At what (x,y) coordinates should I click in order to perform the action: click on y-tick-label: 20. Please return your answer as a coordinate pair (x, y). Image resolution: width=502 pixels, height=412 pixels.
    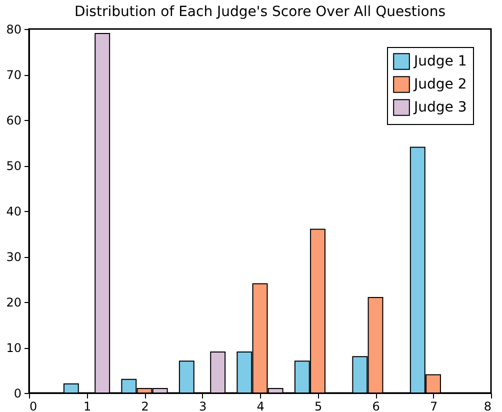
    Looking at the image, I should click on (14, 303).